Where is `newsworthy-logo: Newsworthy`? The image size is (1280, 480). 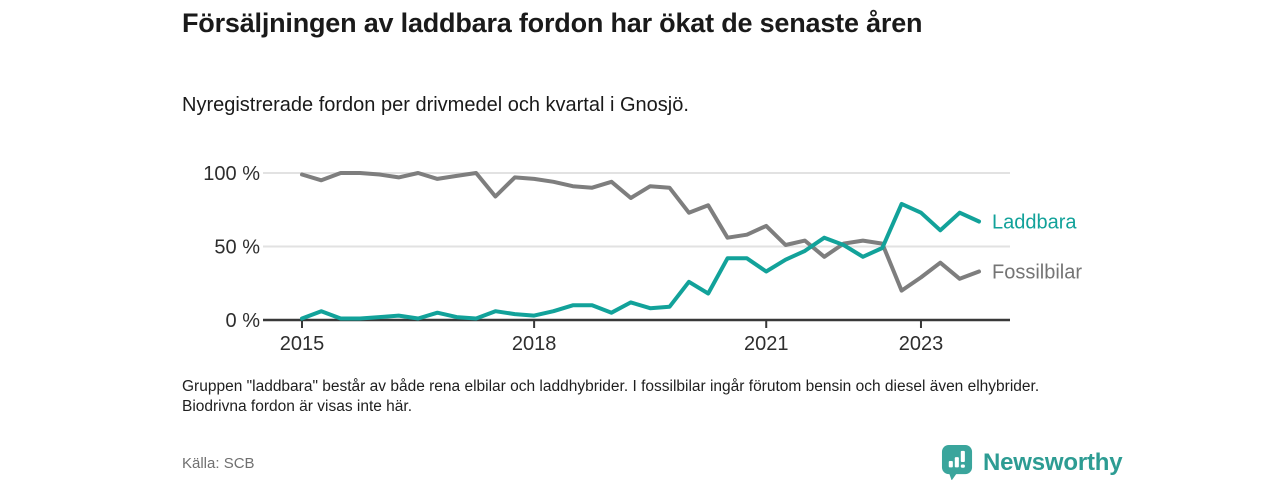 newsworthy-logo: Newsworthy is located at coordinates (1032, 462).